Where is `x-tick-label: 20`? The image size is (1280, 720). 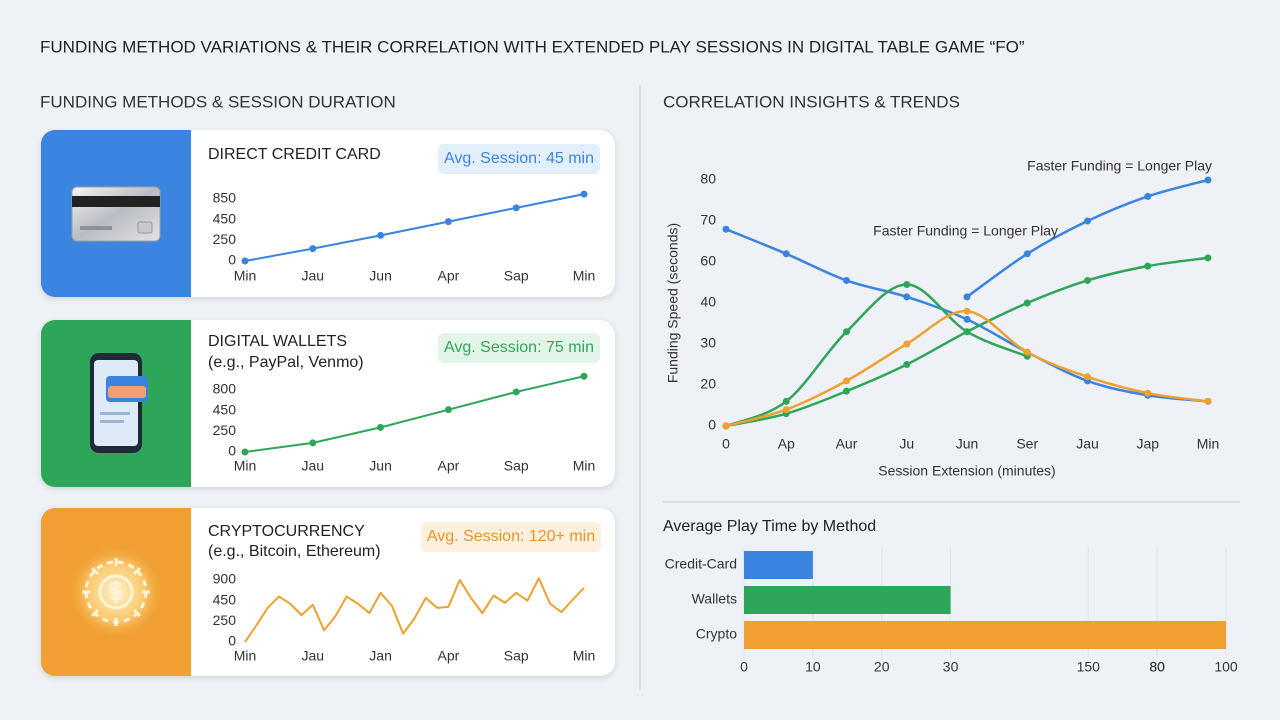
x-tick-label: 20 is located at coordinates (882, 667).